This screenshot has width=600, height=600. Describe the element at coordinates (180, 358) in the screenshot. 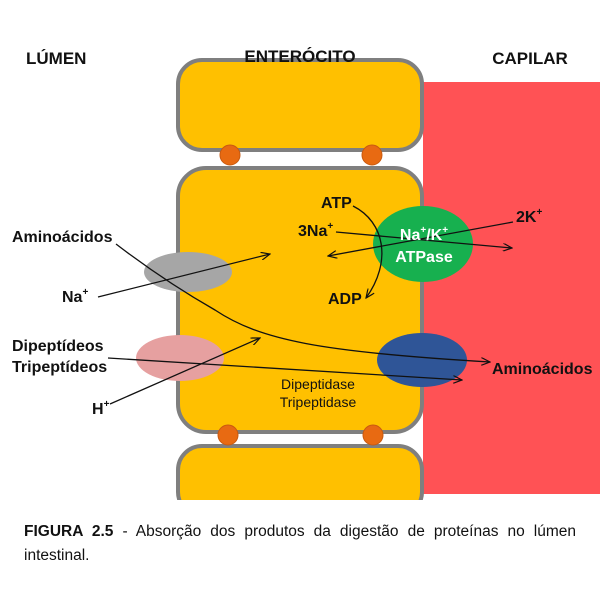

I see `peptide-h-cotransporter` at that location.